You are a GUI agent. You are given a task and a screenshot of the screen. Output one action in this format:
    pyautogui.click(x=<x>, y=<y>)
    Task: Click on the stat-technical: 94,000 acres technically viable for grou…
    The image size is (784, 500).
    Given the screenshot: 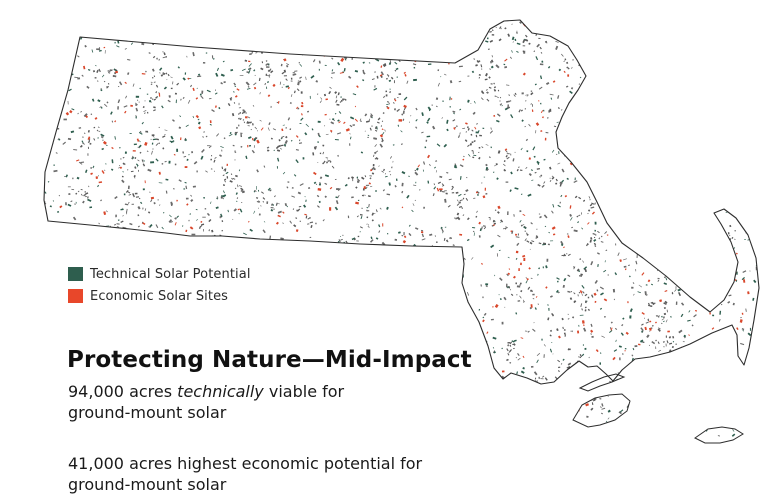 What is the action you would take?
    pyautogui.click(x=206, y=402)
    